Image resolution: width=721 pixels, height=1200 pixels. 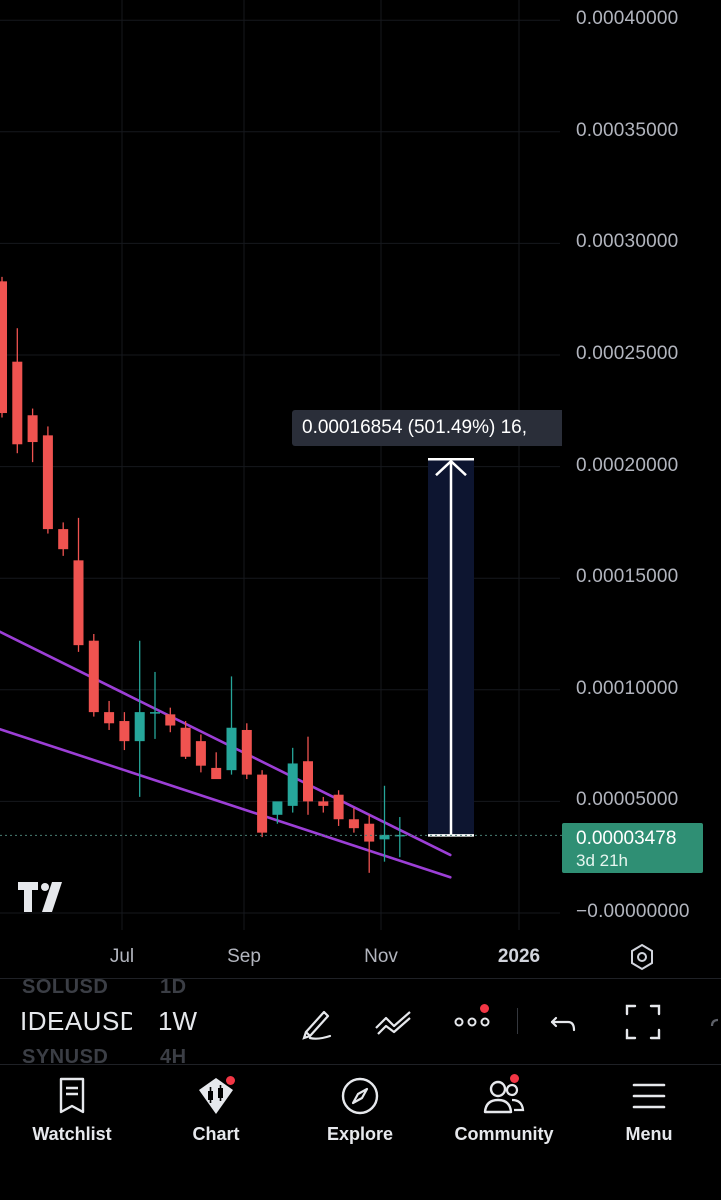 I want to click on nav-chart: Chart, so click(x=216, y=1122).